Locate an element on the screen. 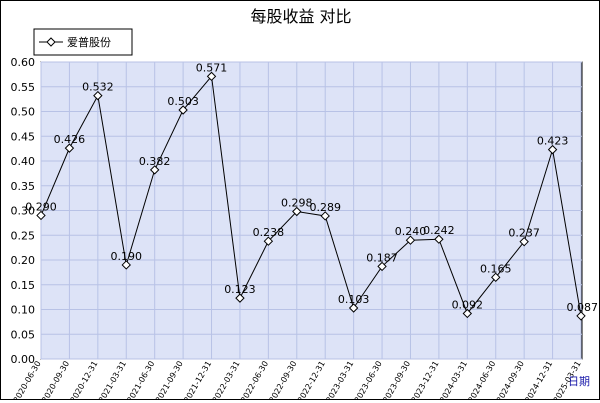  x-tick-label: 2020-09-30 is located at coordinates (55, 380).